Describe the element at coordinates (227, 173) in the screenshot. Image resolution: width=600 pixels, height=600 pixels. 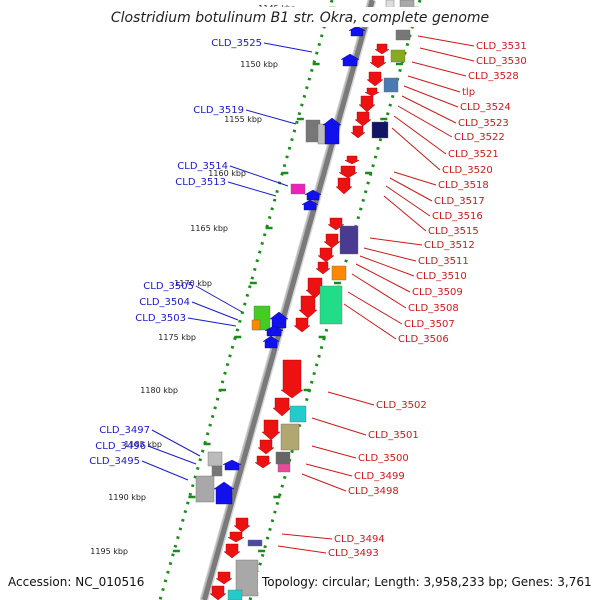
I see `scale-label: 1160 kbp` at that location.